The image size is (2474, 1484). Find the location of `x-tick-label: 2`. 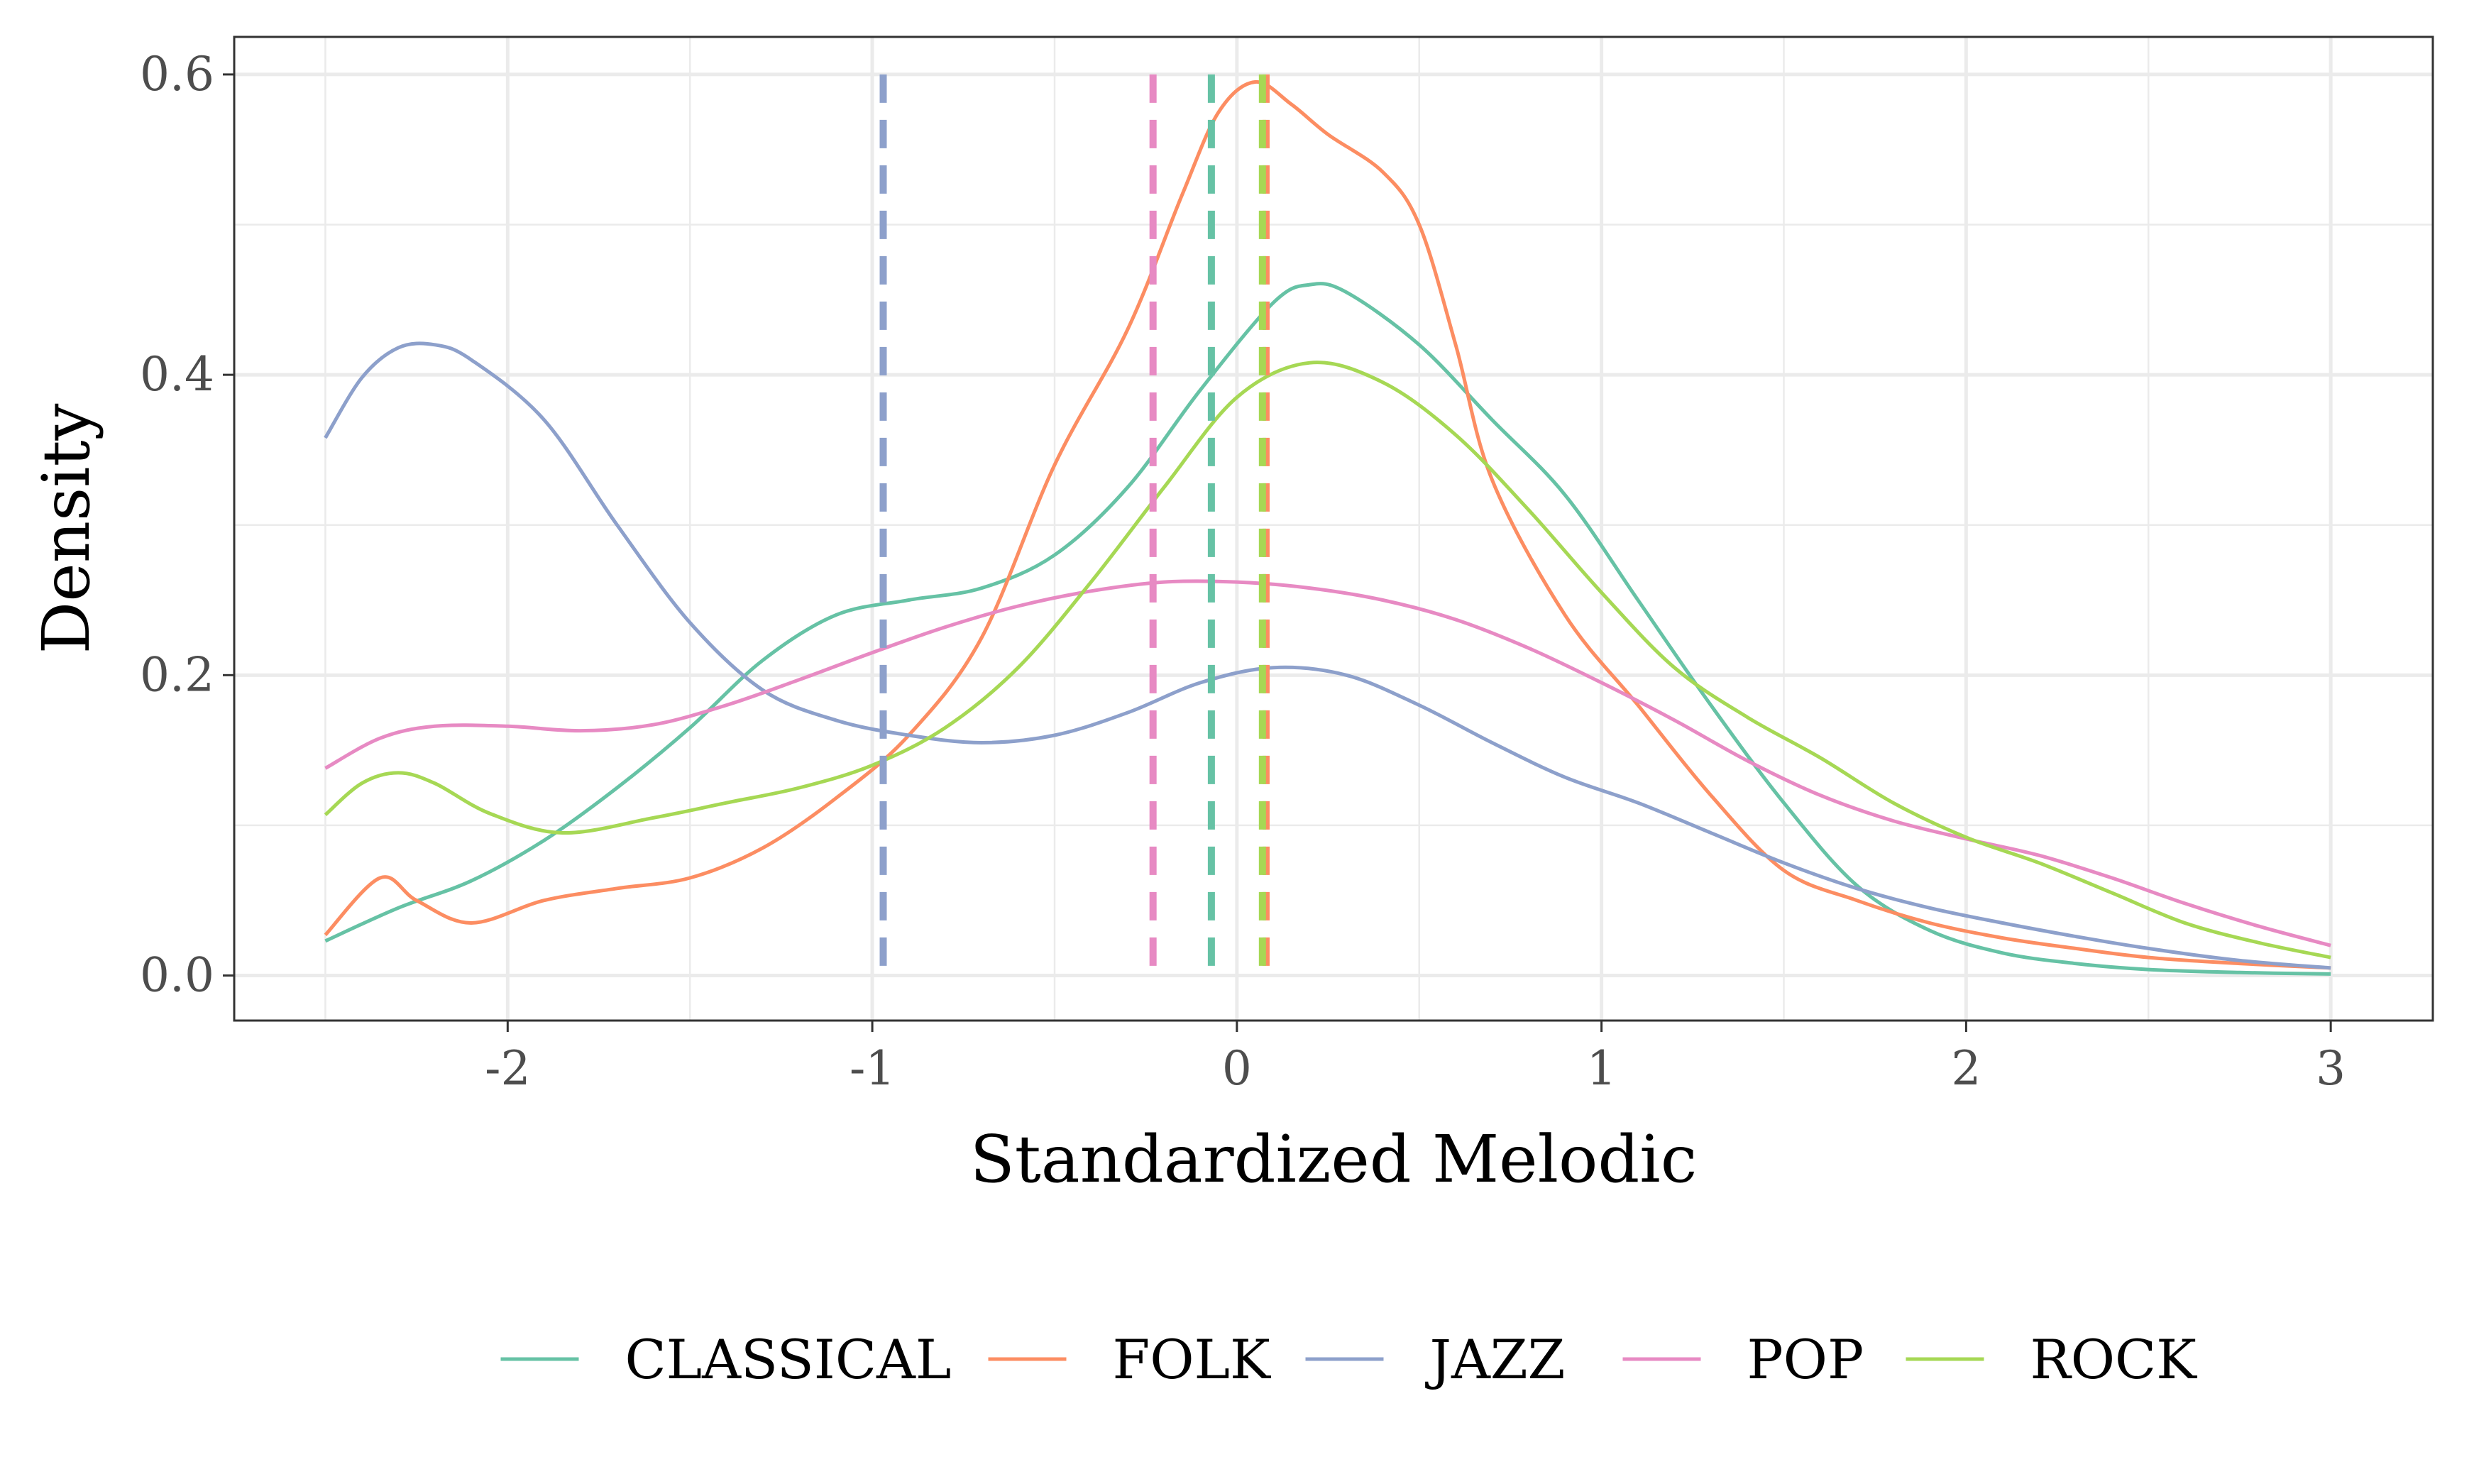

x-tick-label: 2 is located at coordinates (1966, 1068).